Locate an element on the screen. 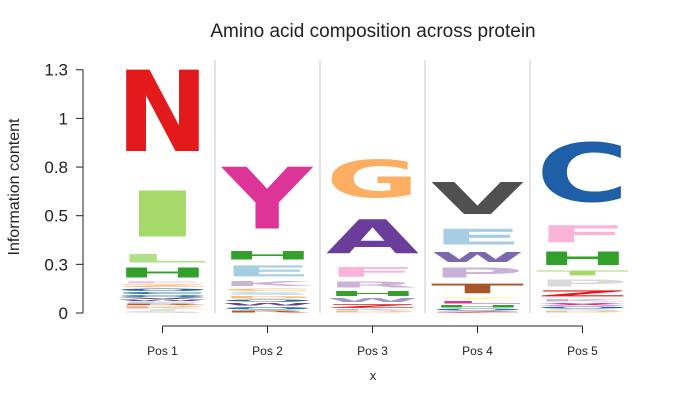 This screenshot has height=400, width=700. x-axis-label: x is located at coordinates (373, 375).